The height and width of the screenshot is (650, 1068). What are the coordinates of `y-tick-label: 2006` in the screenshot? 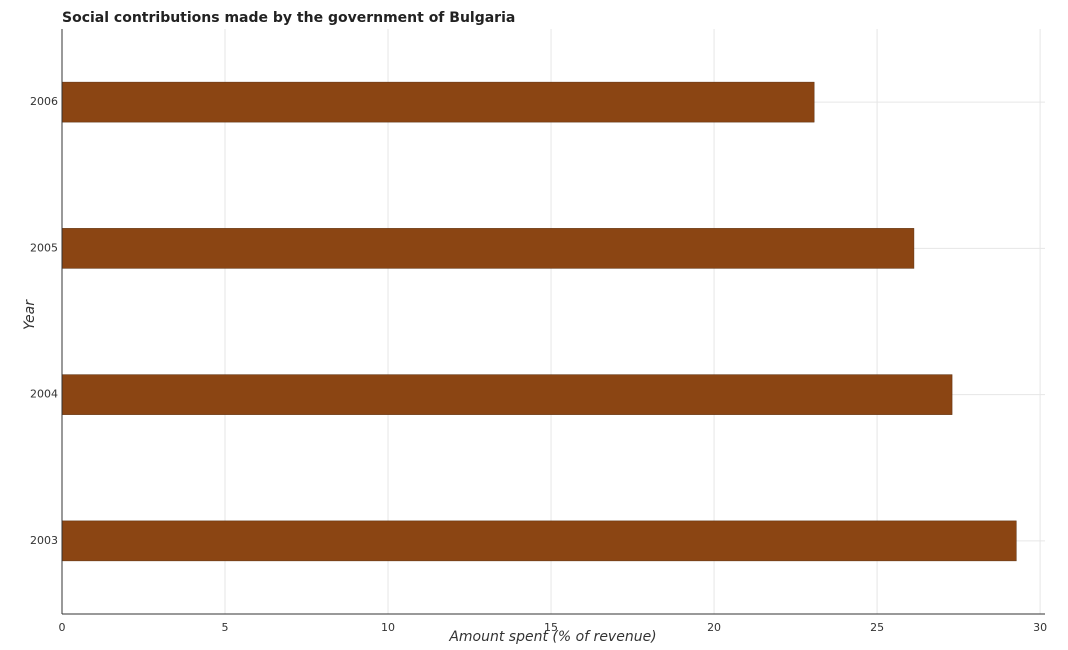 It's located at (44, 101).